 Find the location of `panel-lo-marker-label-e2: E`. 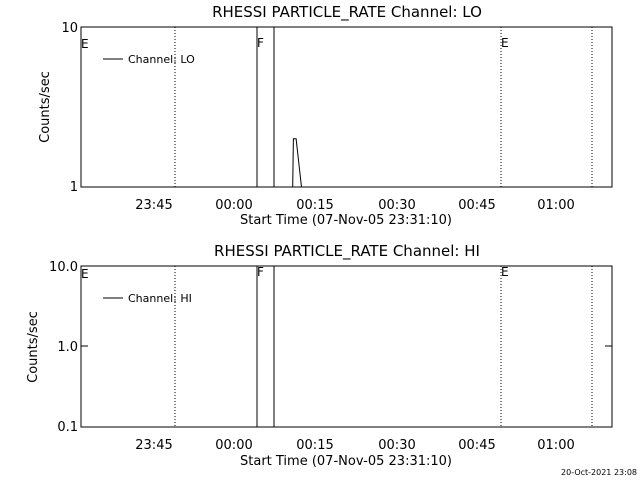

panel-lo-marker-label-e2: E is located at coordinates (505, 43).